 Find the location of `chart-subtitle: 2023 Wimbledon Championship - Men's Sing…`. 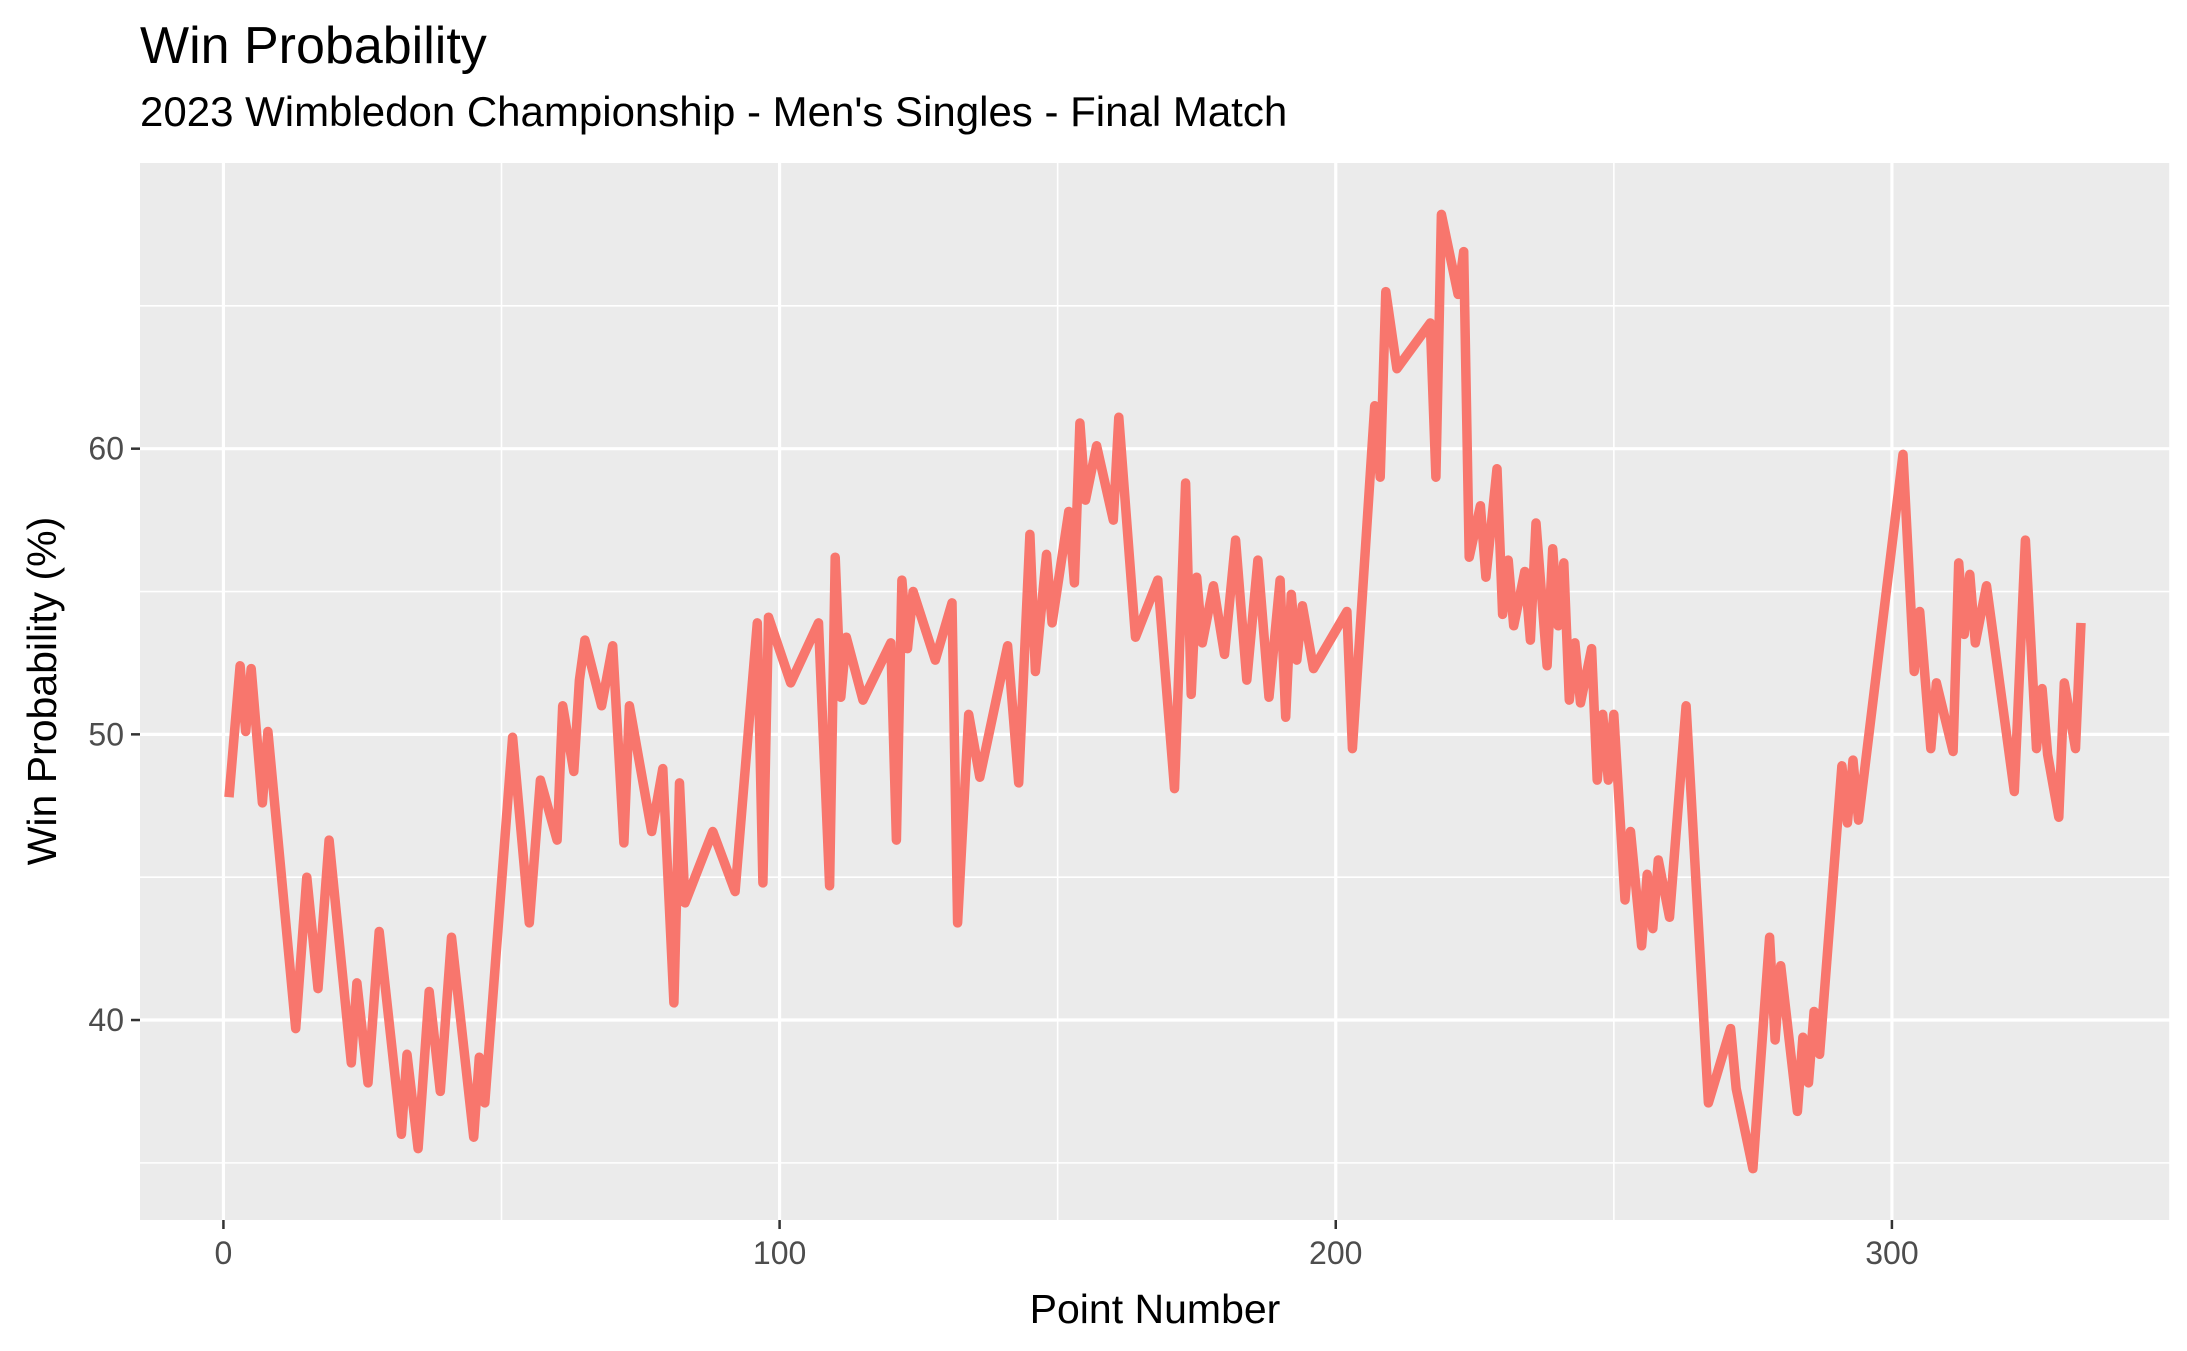

chart-subtitle: 2023 Wimbledon Championship - Men's Sing… is located at coordinates (714, 111).